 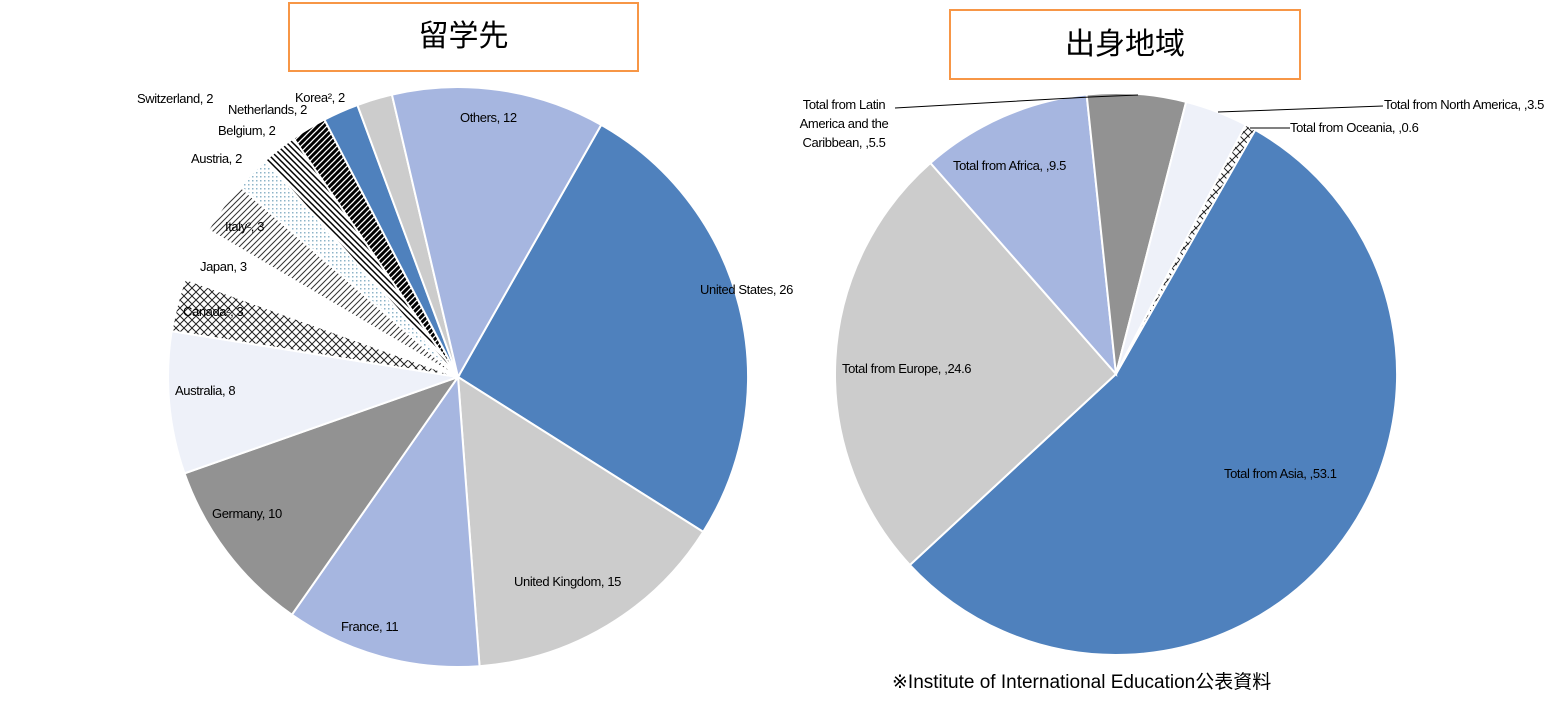 I want to click on data-label: Canada², 3, so click(x=213, y=311).